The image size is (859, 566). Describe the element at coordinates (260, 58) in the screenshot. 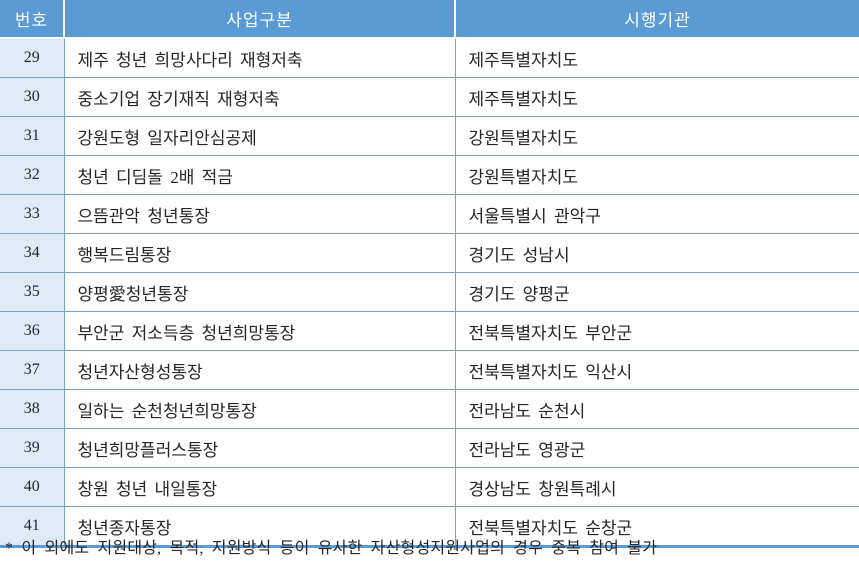

I see `program-name: 제주 청년 희망사다리 재형저축` at that location.